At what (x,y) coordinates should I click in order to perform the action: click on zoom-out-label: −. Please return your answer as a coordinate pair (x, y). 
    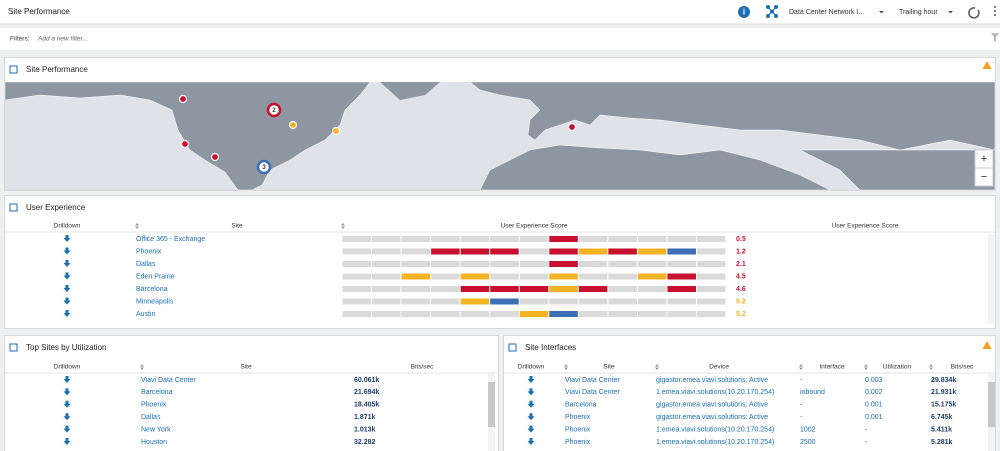
    Looking at the image, I should click on (984, 177).